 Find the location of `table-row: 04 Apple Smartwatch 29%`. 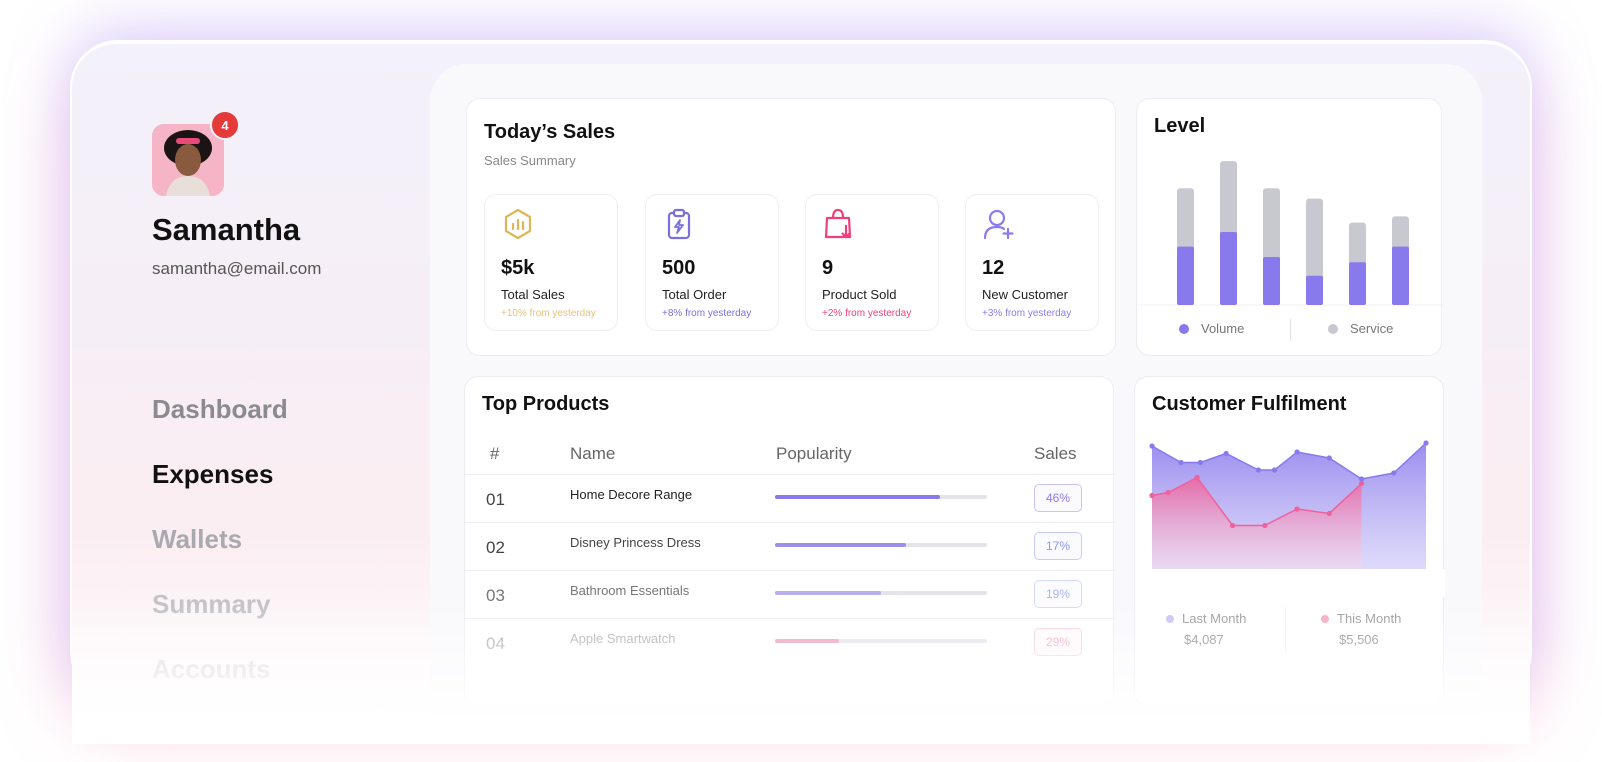

table-row: 04 Apple Smartwatch 29% is located at coordinates (790, 642).